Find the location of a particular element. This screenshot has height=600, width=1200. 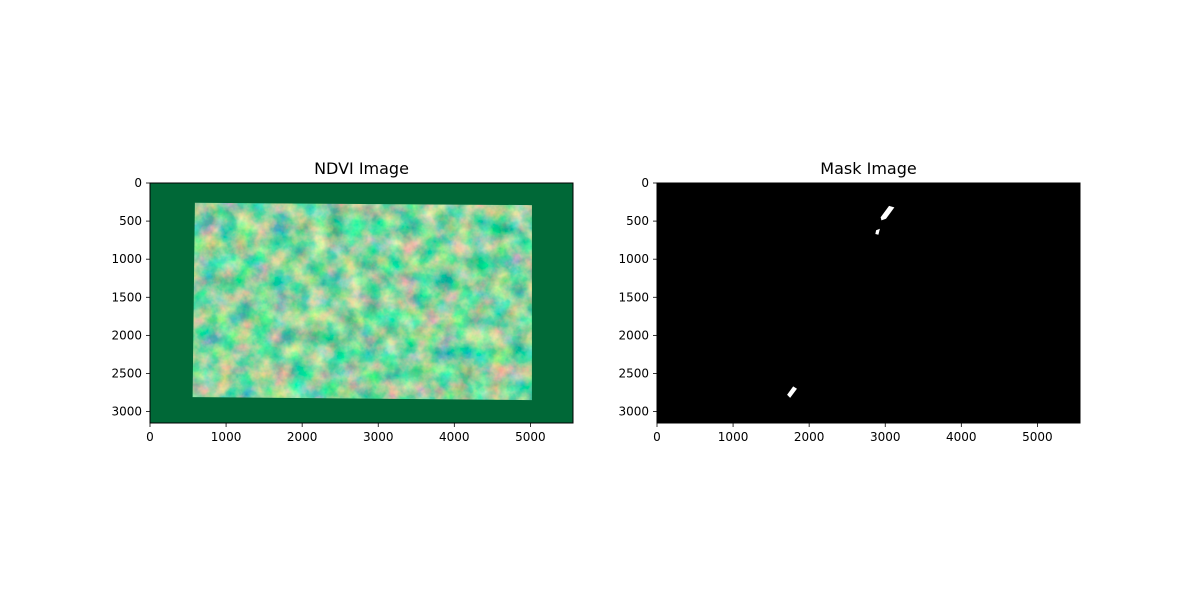

mask-y-axis: 0 500 1000 1500 2000 2500 3000 is located at coordinates (637, 297).